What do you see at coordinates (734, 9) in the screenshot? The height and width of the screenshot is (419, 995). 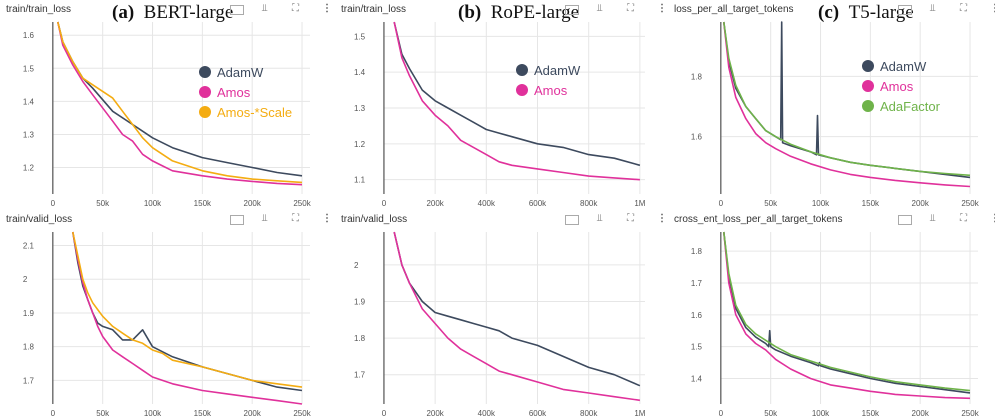 I see `chart-title: loss_per_all_target_tokens` at bounding box center [734, 9].